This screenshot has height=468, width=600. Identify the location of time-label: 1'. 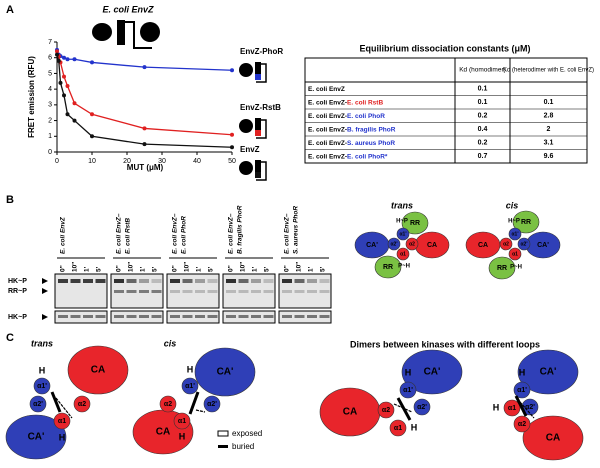
(87, 269).